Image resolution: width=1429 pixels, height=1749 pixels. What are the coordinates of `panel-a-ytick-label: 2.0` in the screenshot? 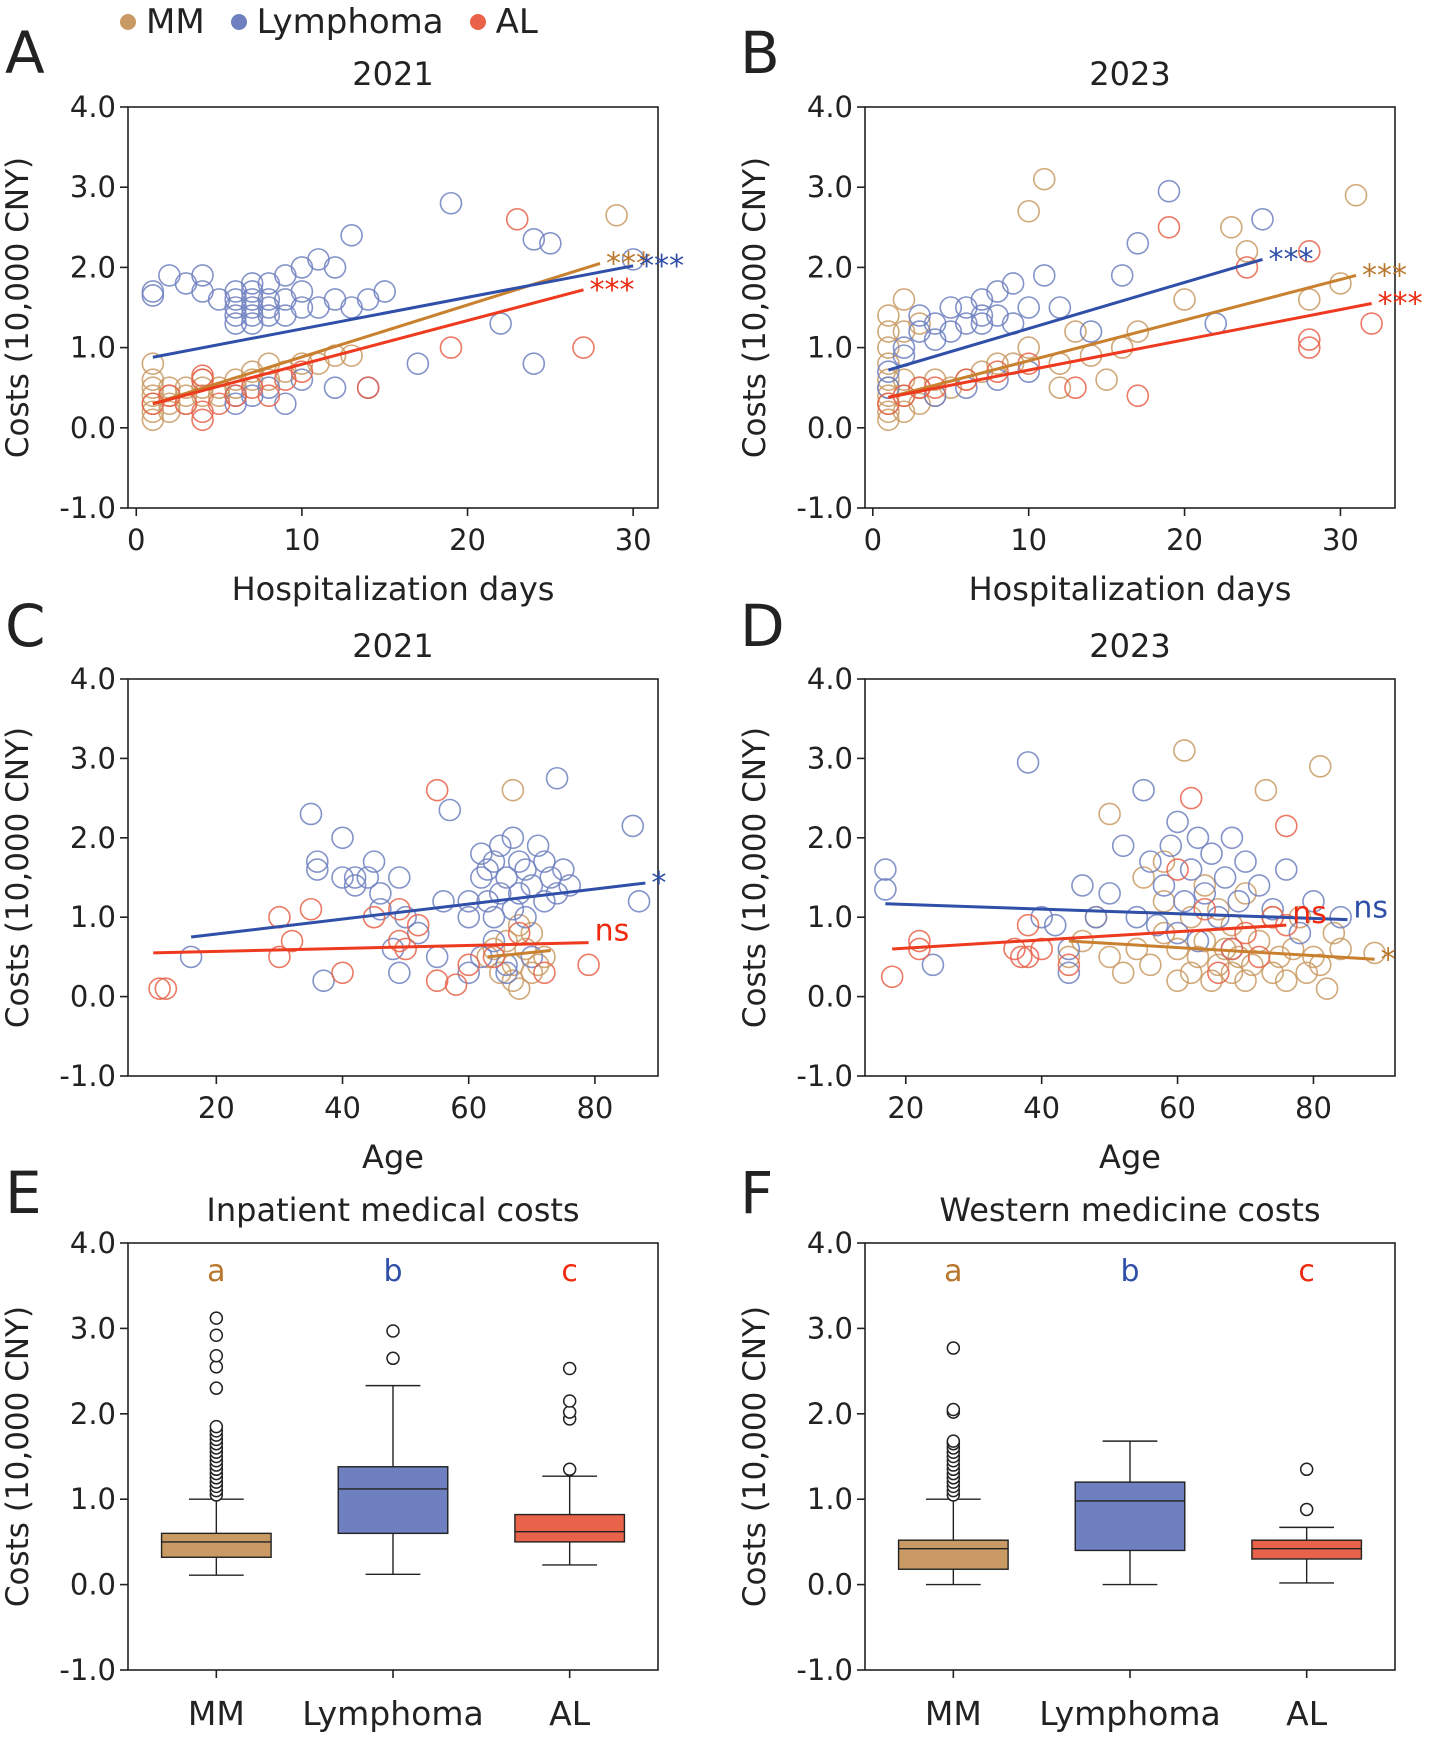 It's located at (93, 267).